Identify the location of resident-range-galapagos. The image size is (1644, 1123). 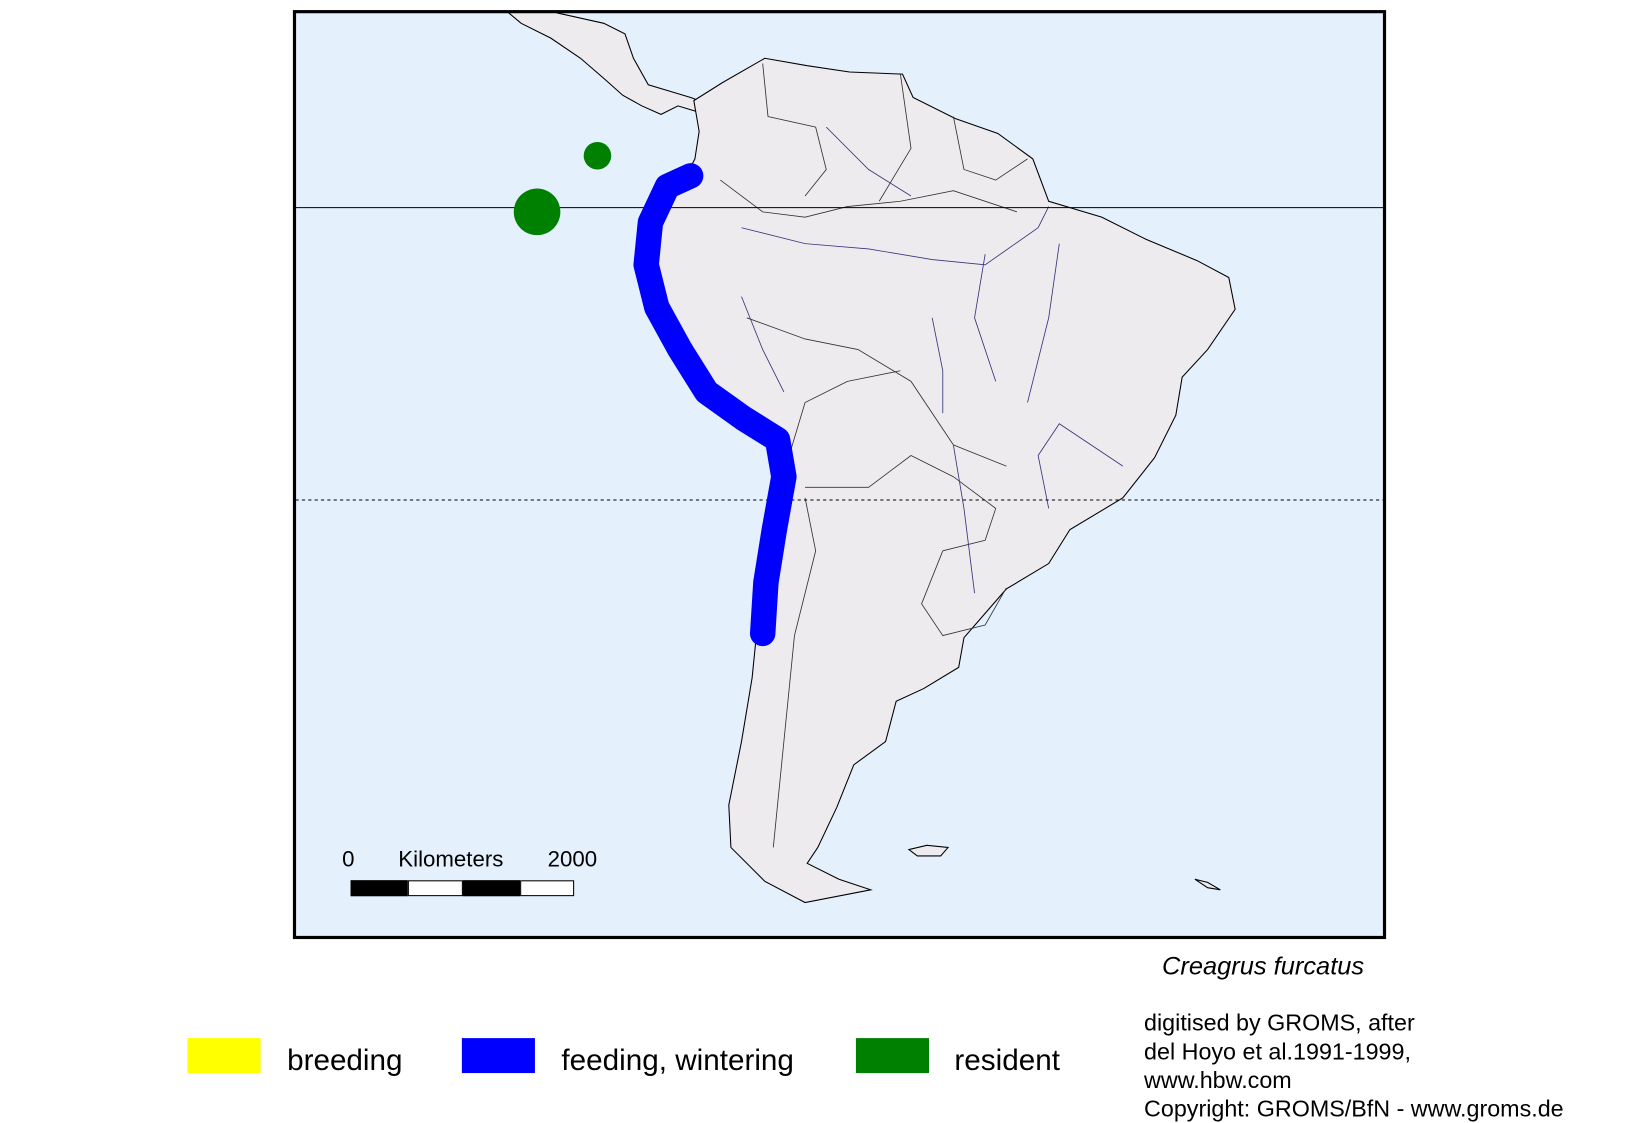
(537, 212).